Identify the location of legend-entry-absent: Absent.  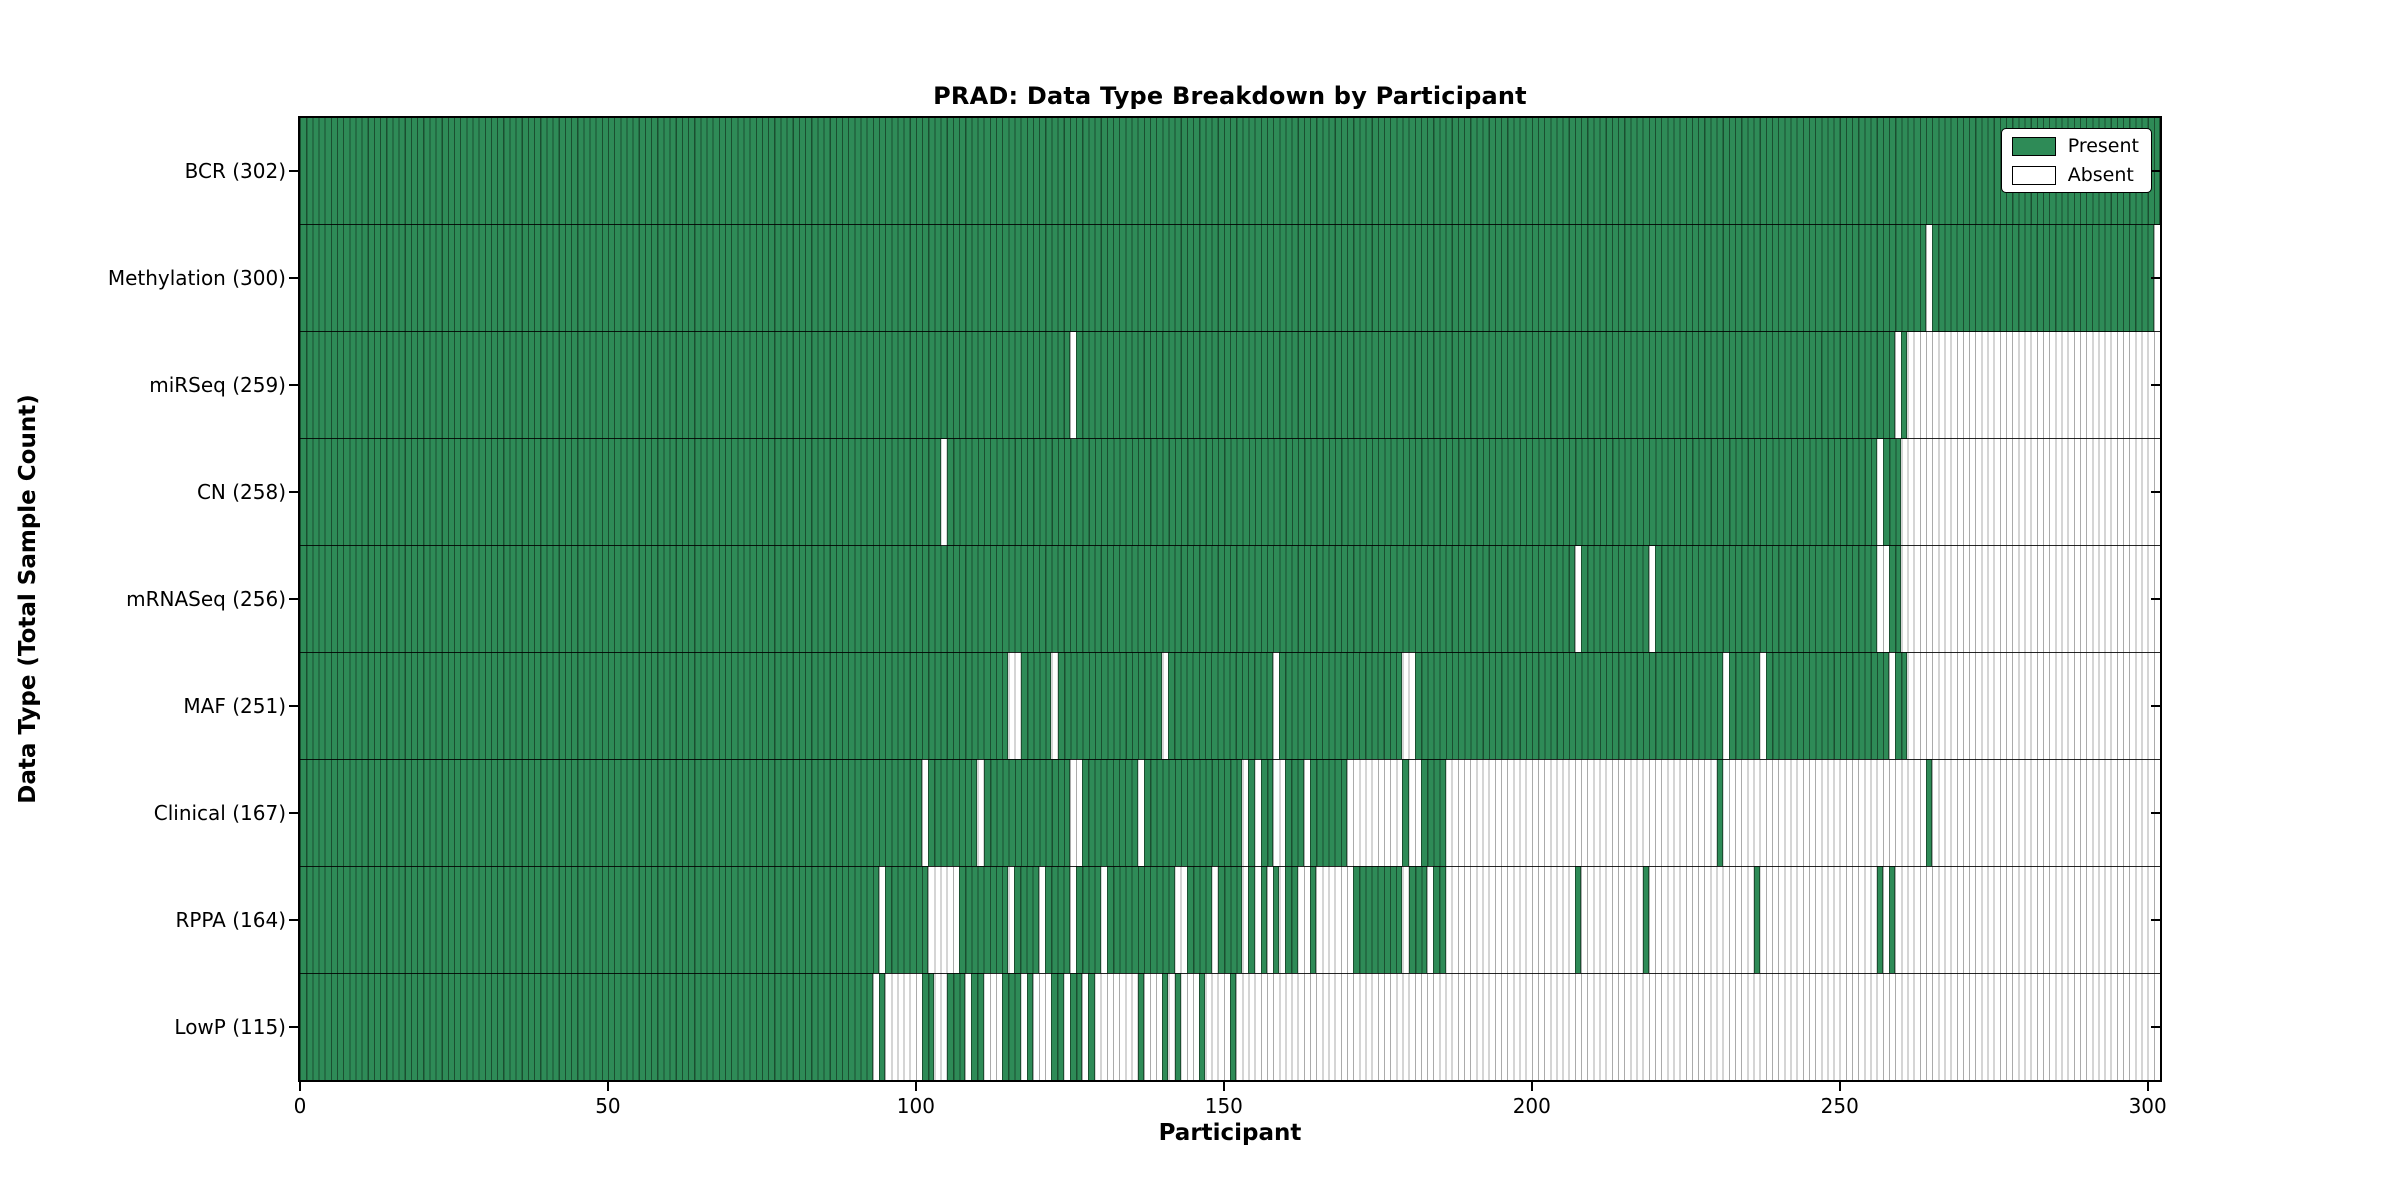
(2075, 175).